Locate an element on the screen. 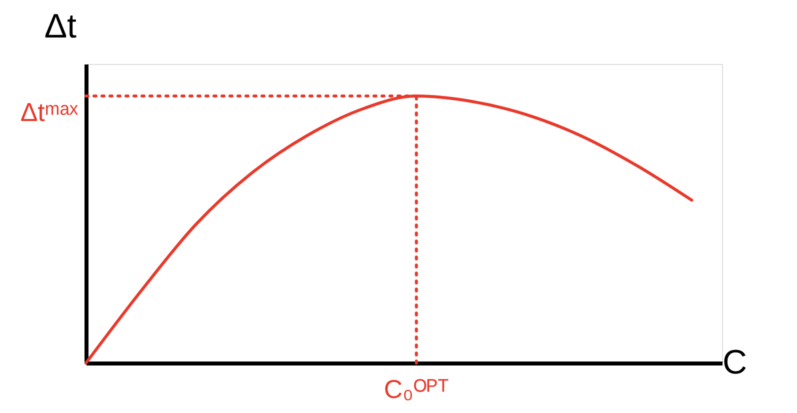 The width and height of the screenshot is (797, 413). x-axis-title: C is located at coordinates (735, 363).